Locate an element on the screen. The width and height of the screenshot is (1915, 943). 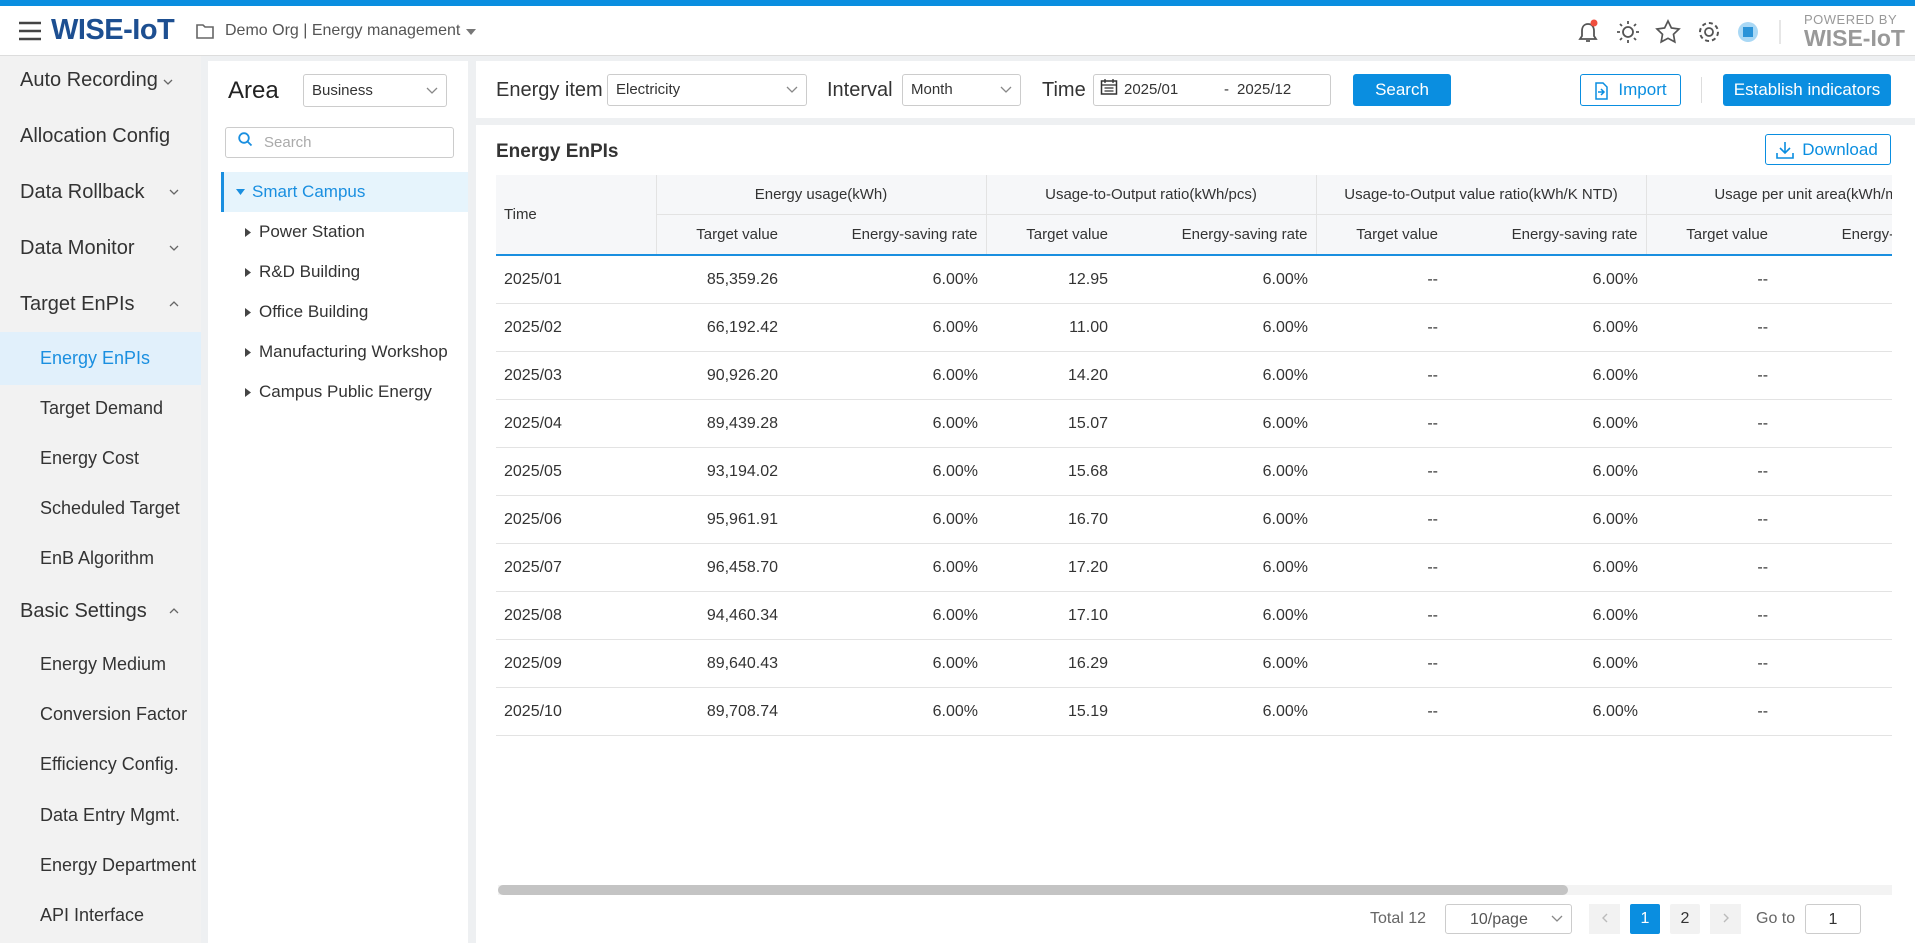
tree-node: Campus Public Energy is located at coordinates (344, 392).